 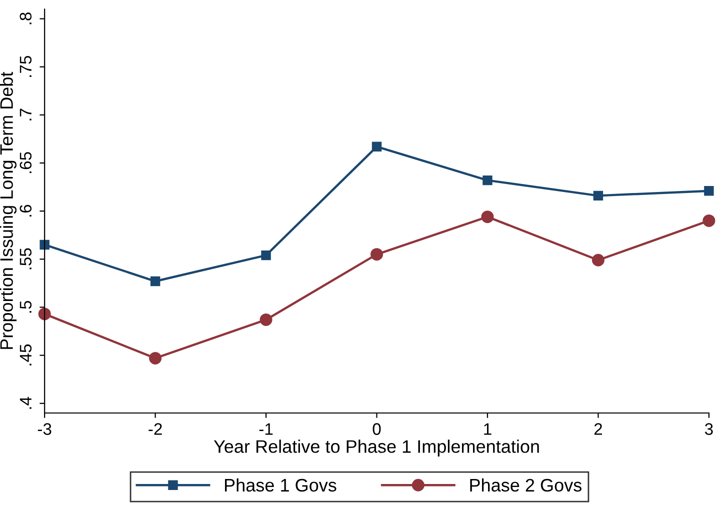 What do you see at coordinates (488, 429) in the screenshot?
I see `x-tick-label: 1` at bounding box center [488, 429].